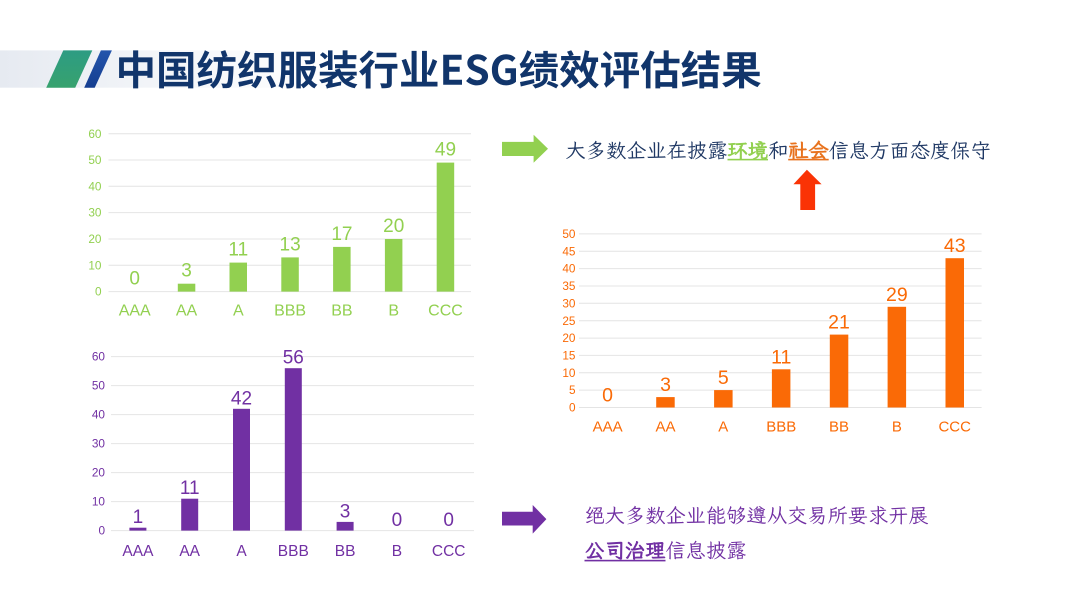 This screenshot has width=1080, height=606. Describe the element at coordinates (569, 321) in the screenshot. I see `svg-text: 25` at that location.